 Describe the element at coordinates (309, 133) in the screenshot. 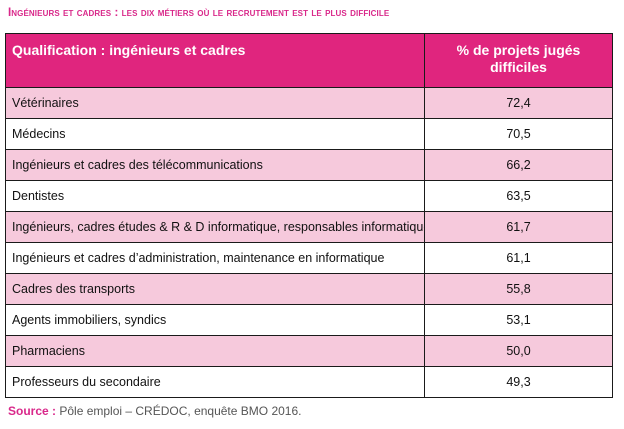

I see `table-row: Médecins 70,5` at that location.